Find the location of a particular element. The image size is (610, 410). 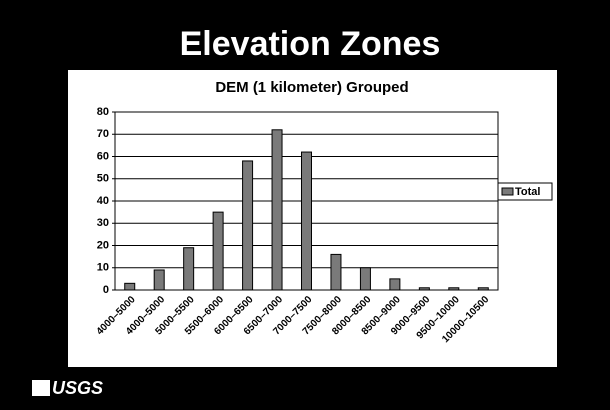

y-tick-label: 0 is located at coordinates (106, 290).